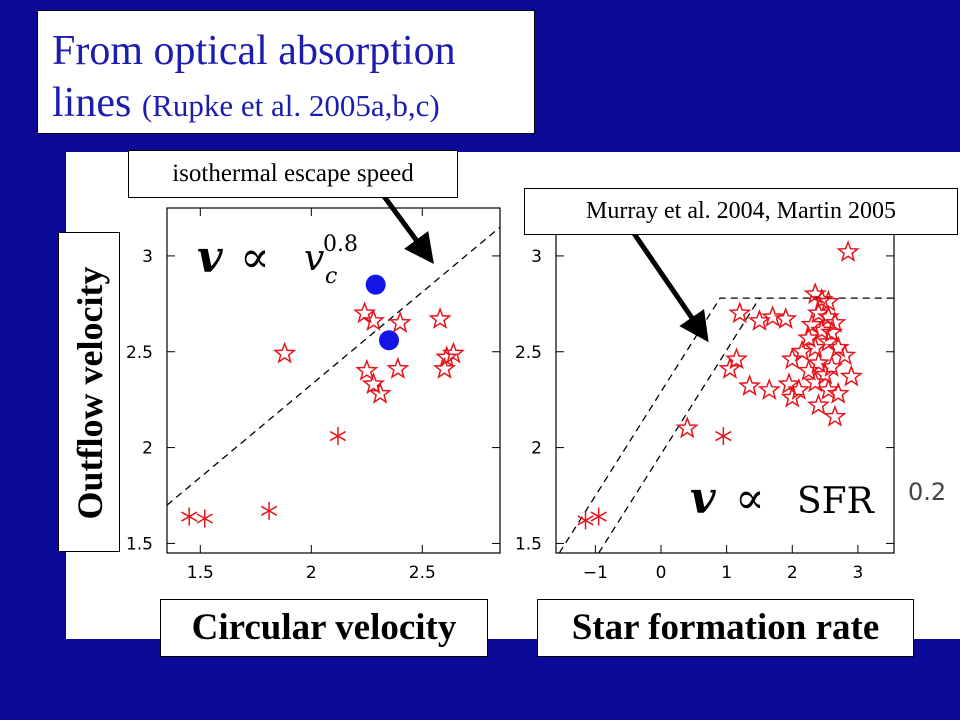 This screenshot has height=720, width=960. I want to click on formula-left-exp: 0.8, so click(340, 244).